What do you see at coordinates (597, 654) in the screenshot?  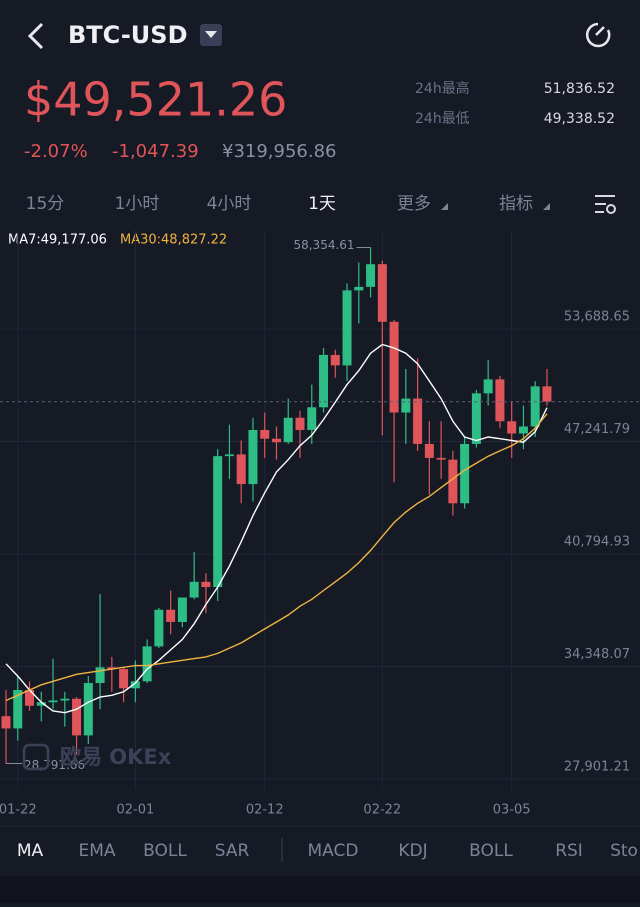 I see `y-tick-label: 34,348.07` at bounding box center [597, 654].